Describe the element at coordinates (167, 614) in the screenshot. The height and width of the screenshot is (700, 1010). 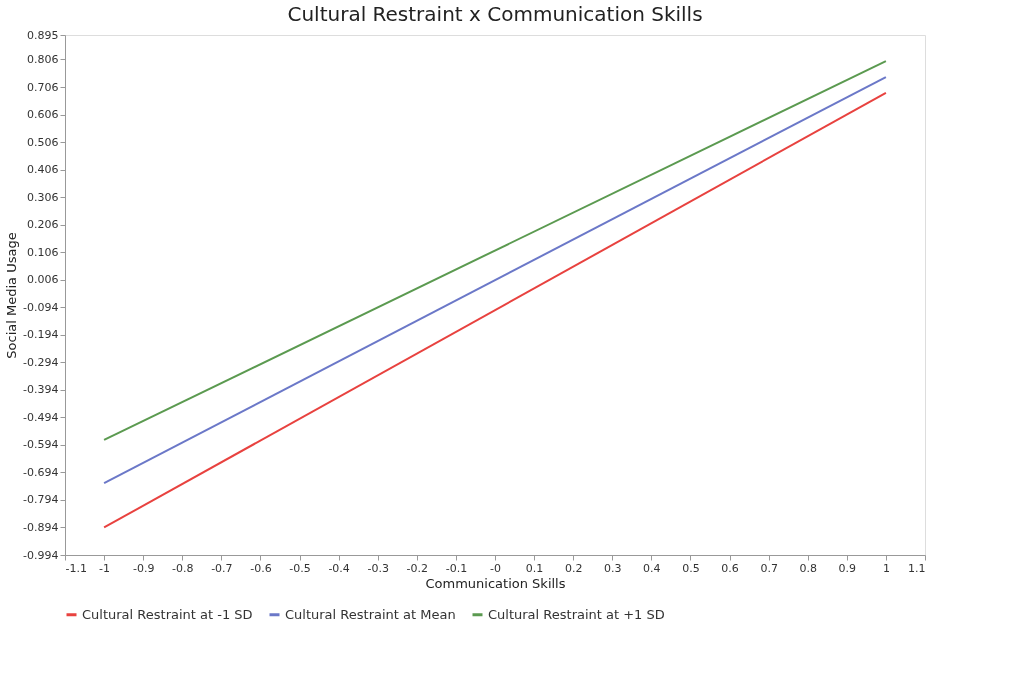
I see `legend-label: Cultural Restraint at -1 SD` at that location.